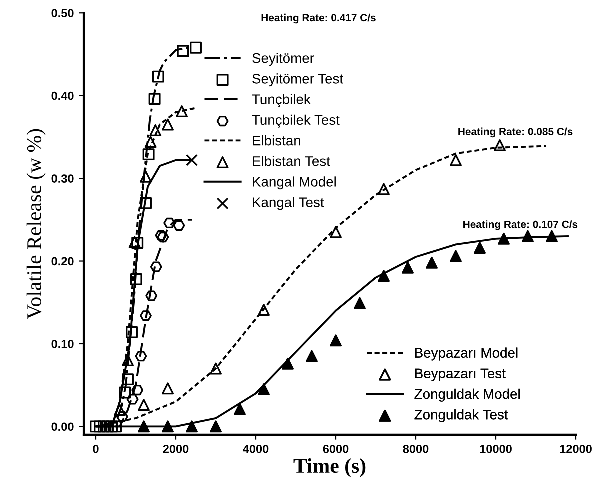 This screenshot has width=600, height=486. I want to click on x-tick-label: 0, so click(96, 449).